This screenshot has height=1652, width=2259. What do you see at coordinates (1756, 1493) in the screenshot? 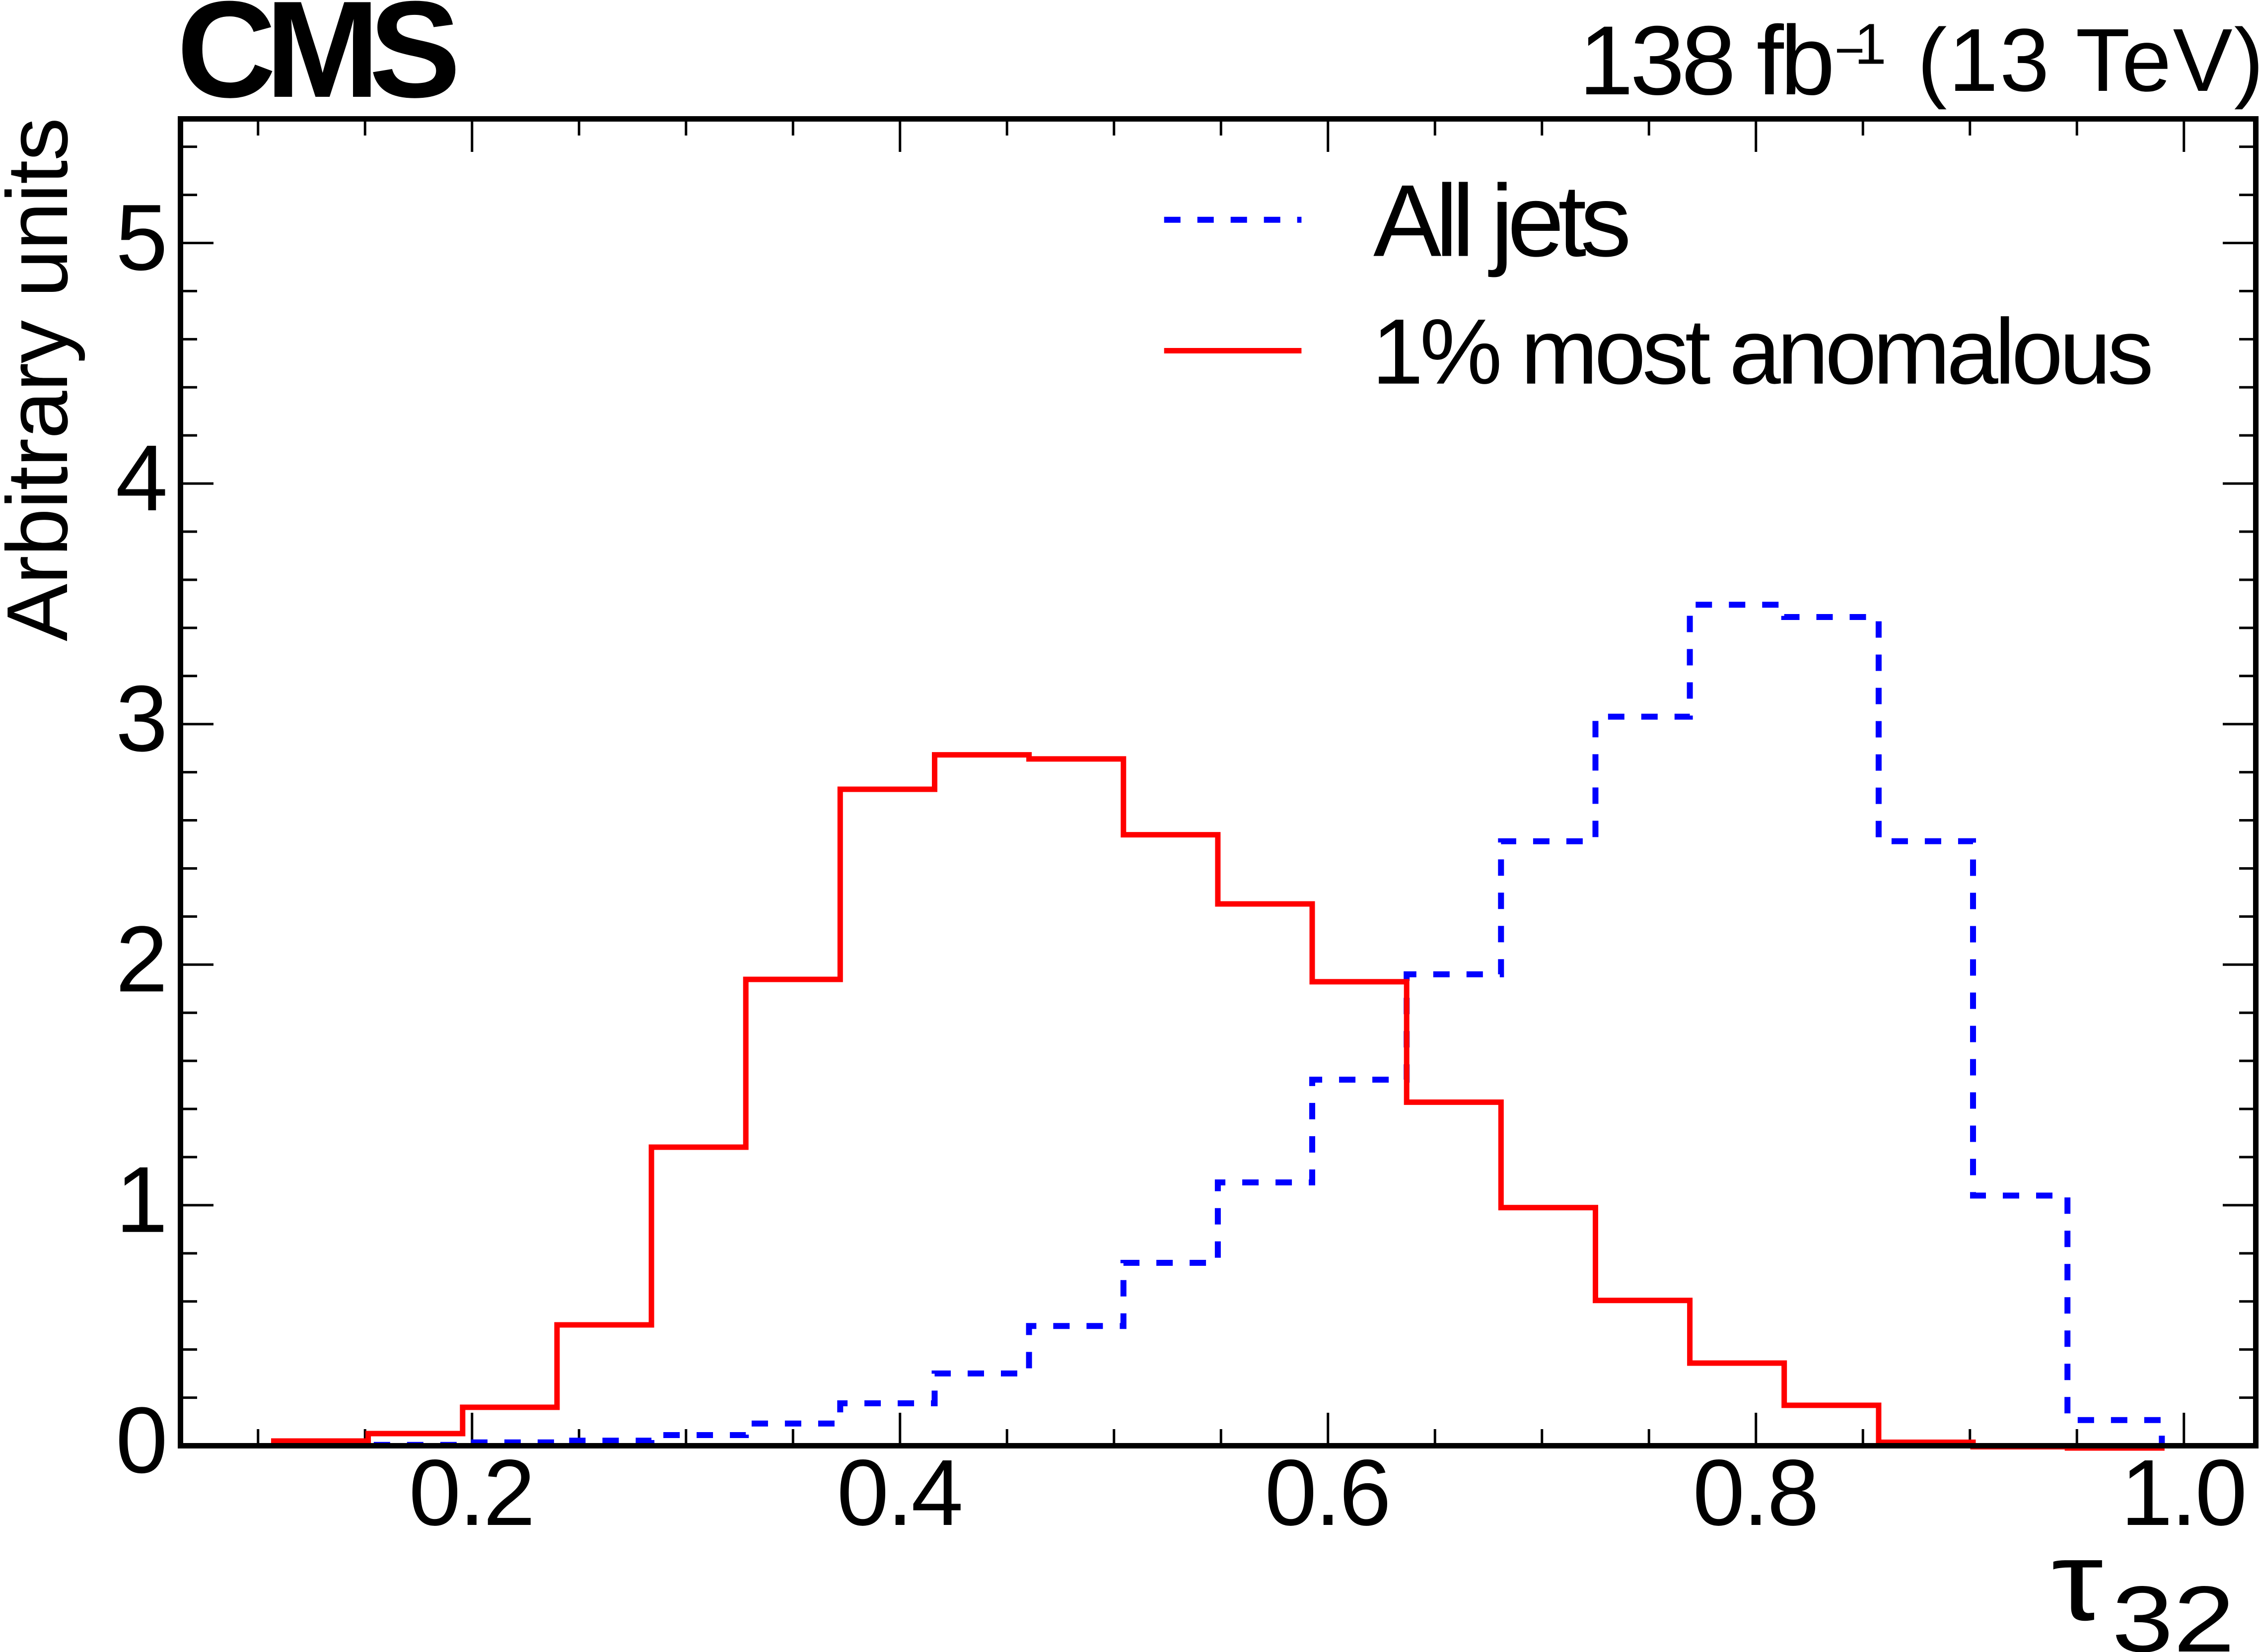
I see `svg-text: 0.8` at bounding box center [1756, 1493].